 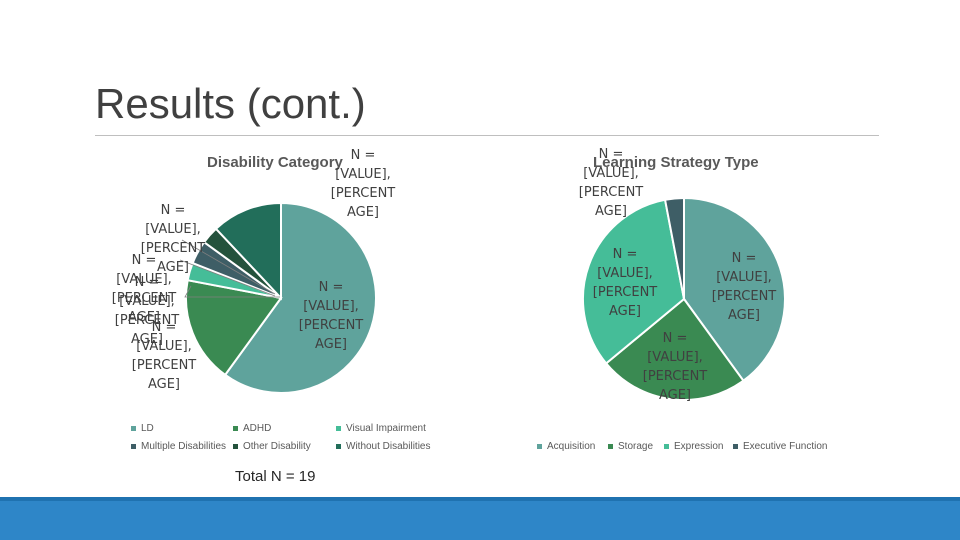 I want to click on legend-label: Without Disabilities, so click(x=388, y=446).